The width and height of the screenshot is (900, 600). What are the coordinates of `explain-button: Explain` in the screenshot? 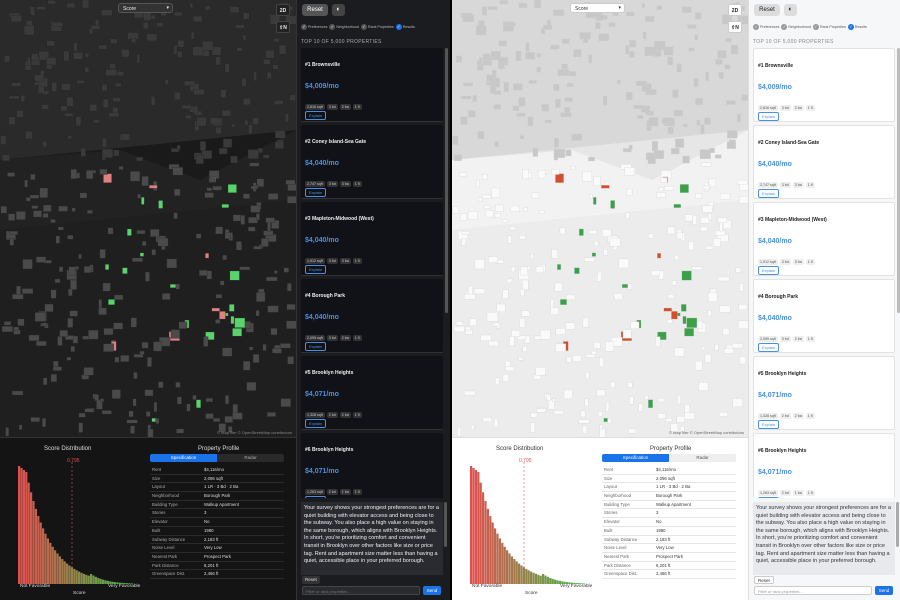 It's located at (769, 270).